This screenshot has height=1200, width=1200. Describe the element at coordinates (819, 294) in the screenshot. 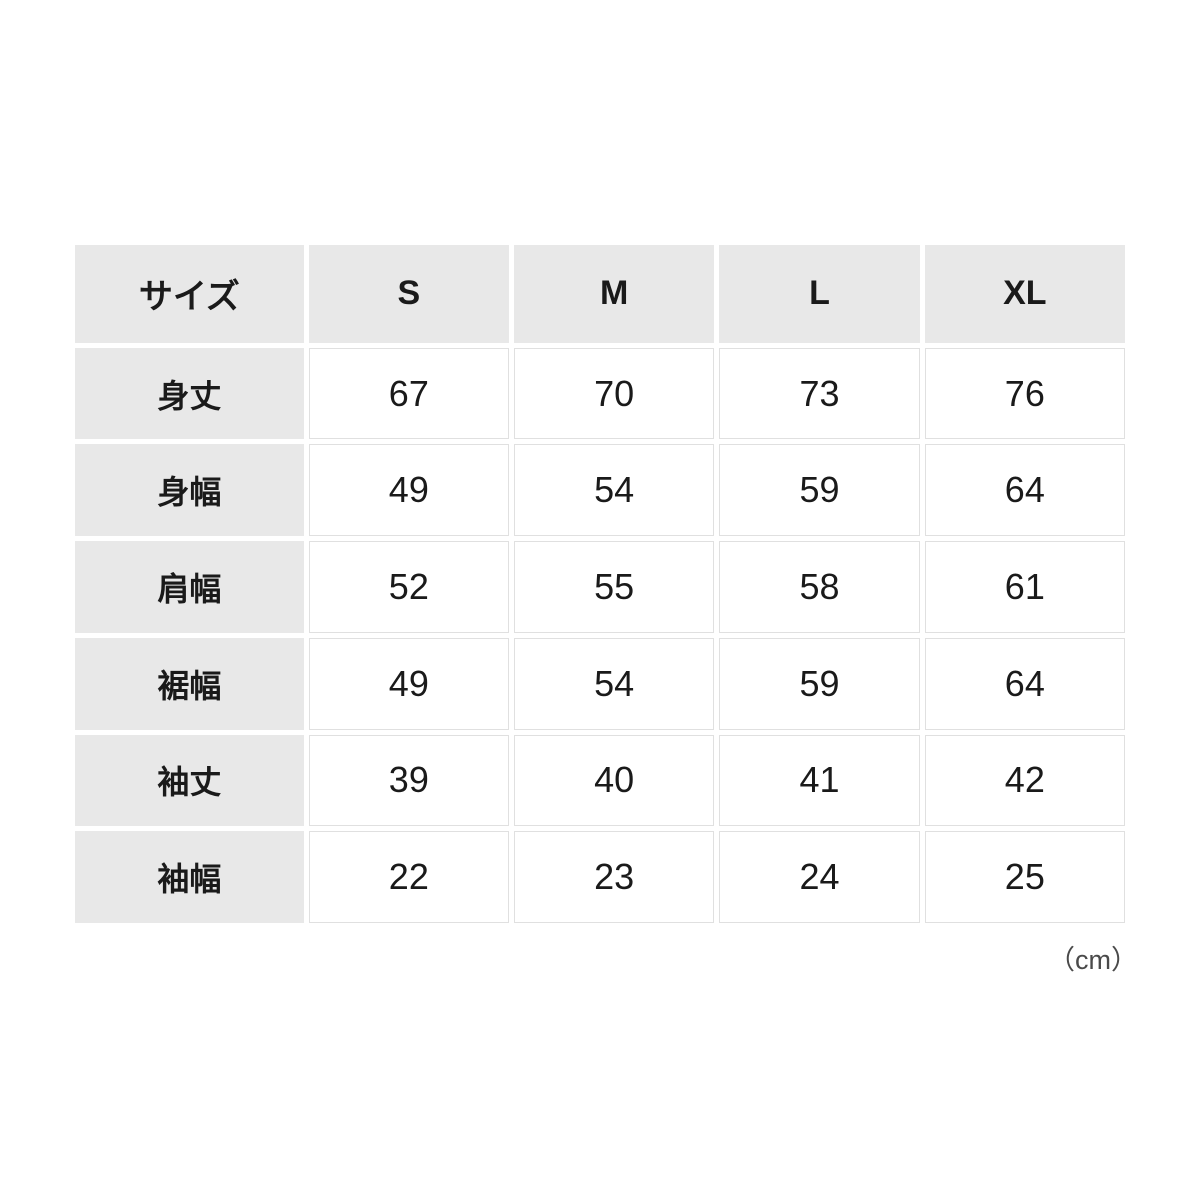

I see `header-size-l: L` at that location.